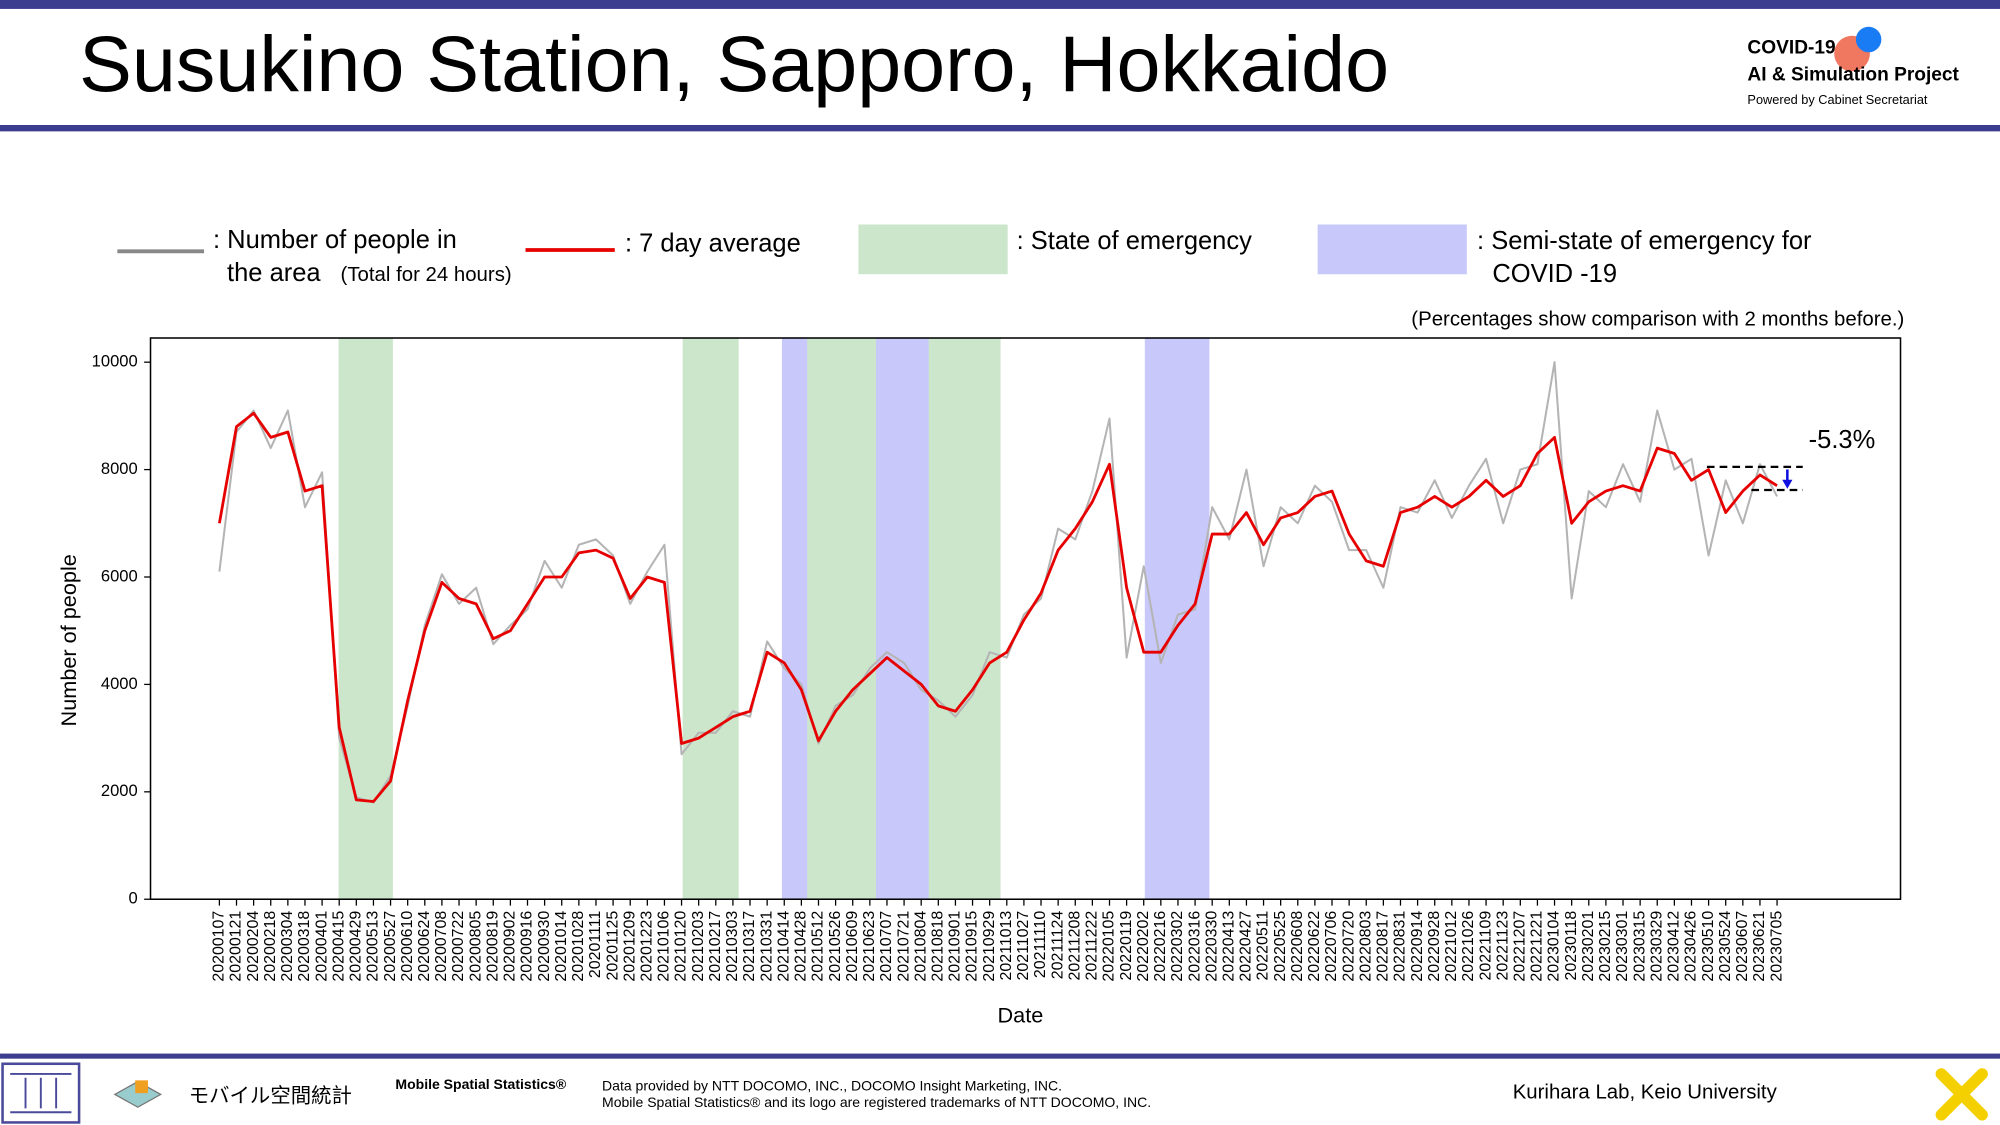 The height and width of the screenshot is (1125, 2000). Describe the element at coordinates (1502, 946) in the screenshot. I see `x-tick-label: 20221123` at that location.